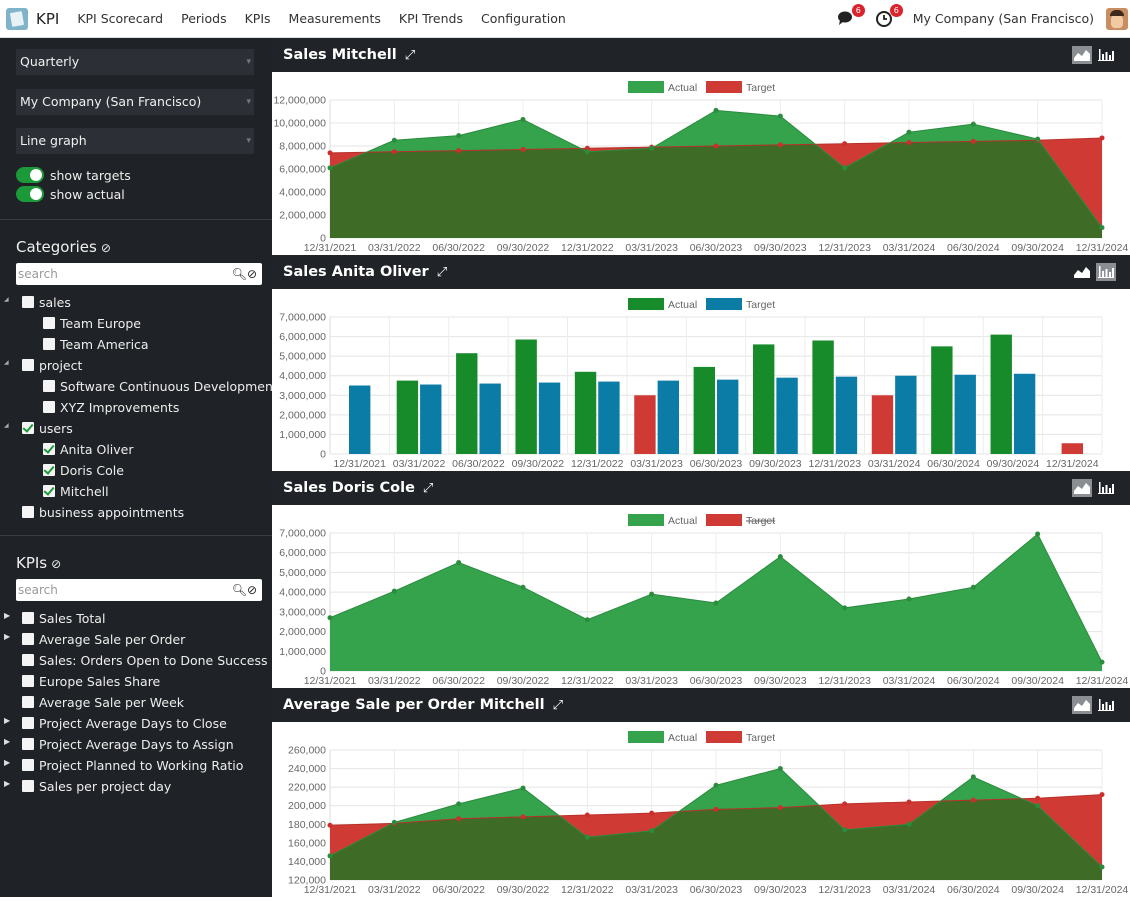 This screenshot has width=1130, height=901. What do you see at coordinates (334, 18) in the screenshot?
I see `menu-measurements: Measurements` at bounding box center [334, 18].